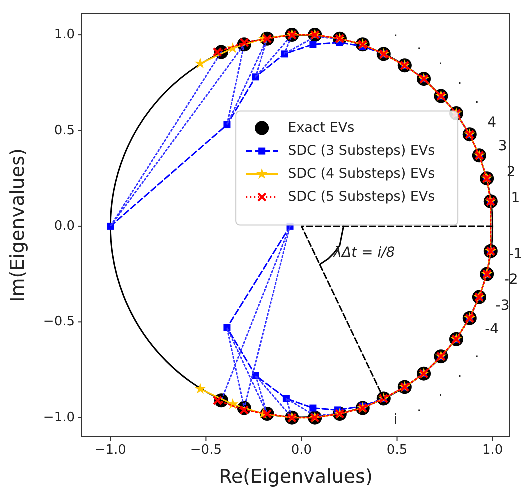 Image resolution: width=525 pixels, height=497 pixels. Describe the element at coordinates (362, 196) in the screenshot. I see `legend-label: SDC (5 Substeps) EVs` at that location.